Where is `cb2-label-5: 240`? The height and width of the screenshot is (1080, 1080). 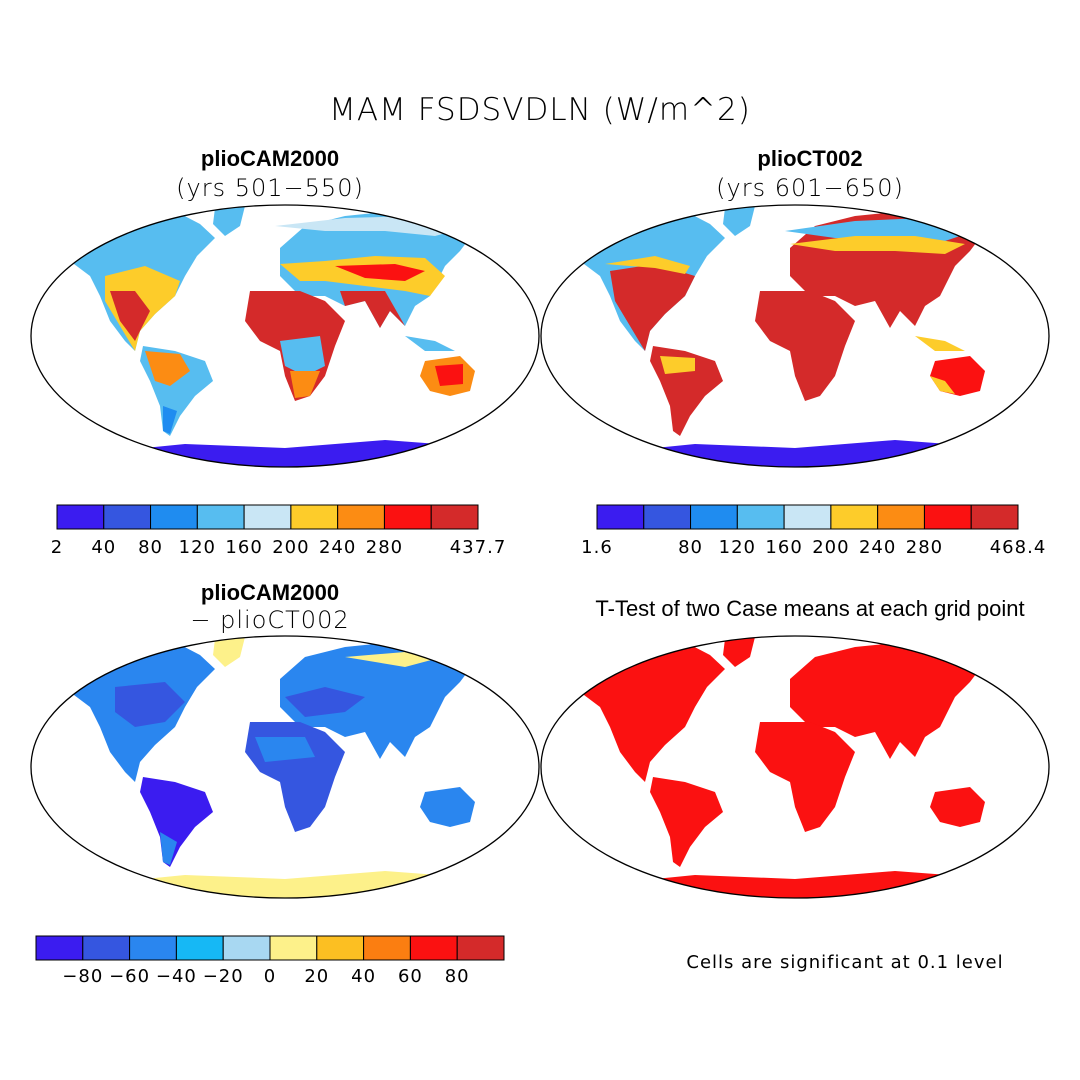
cb2-label-5: 240 is located at coordinates (877, 547).